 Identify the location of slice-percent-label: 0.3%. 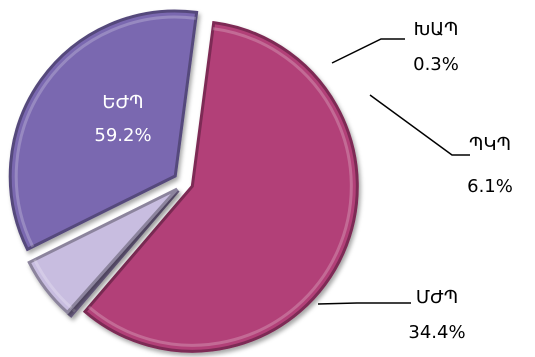
(436, 64).